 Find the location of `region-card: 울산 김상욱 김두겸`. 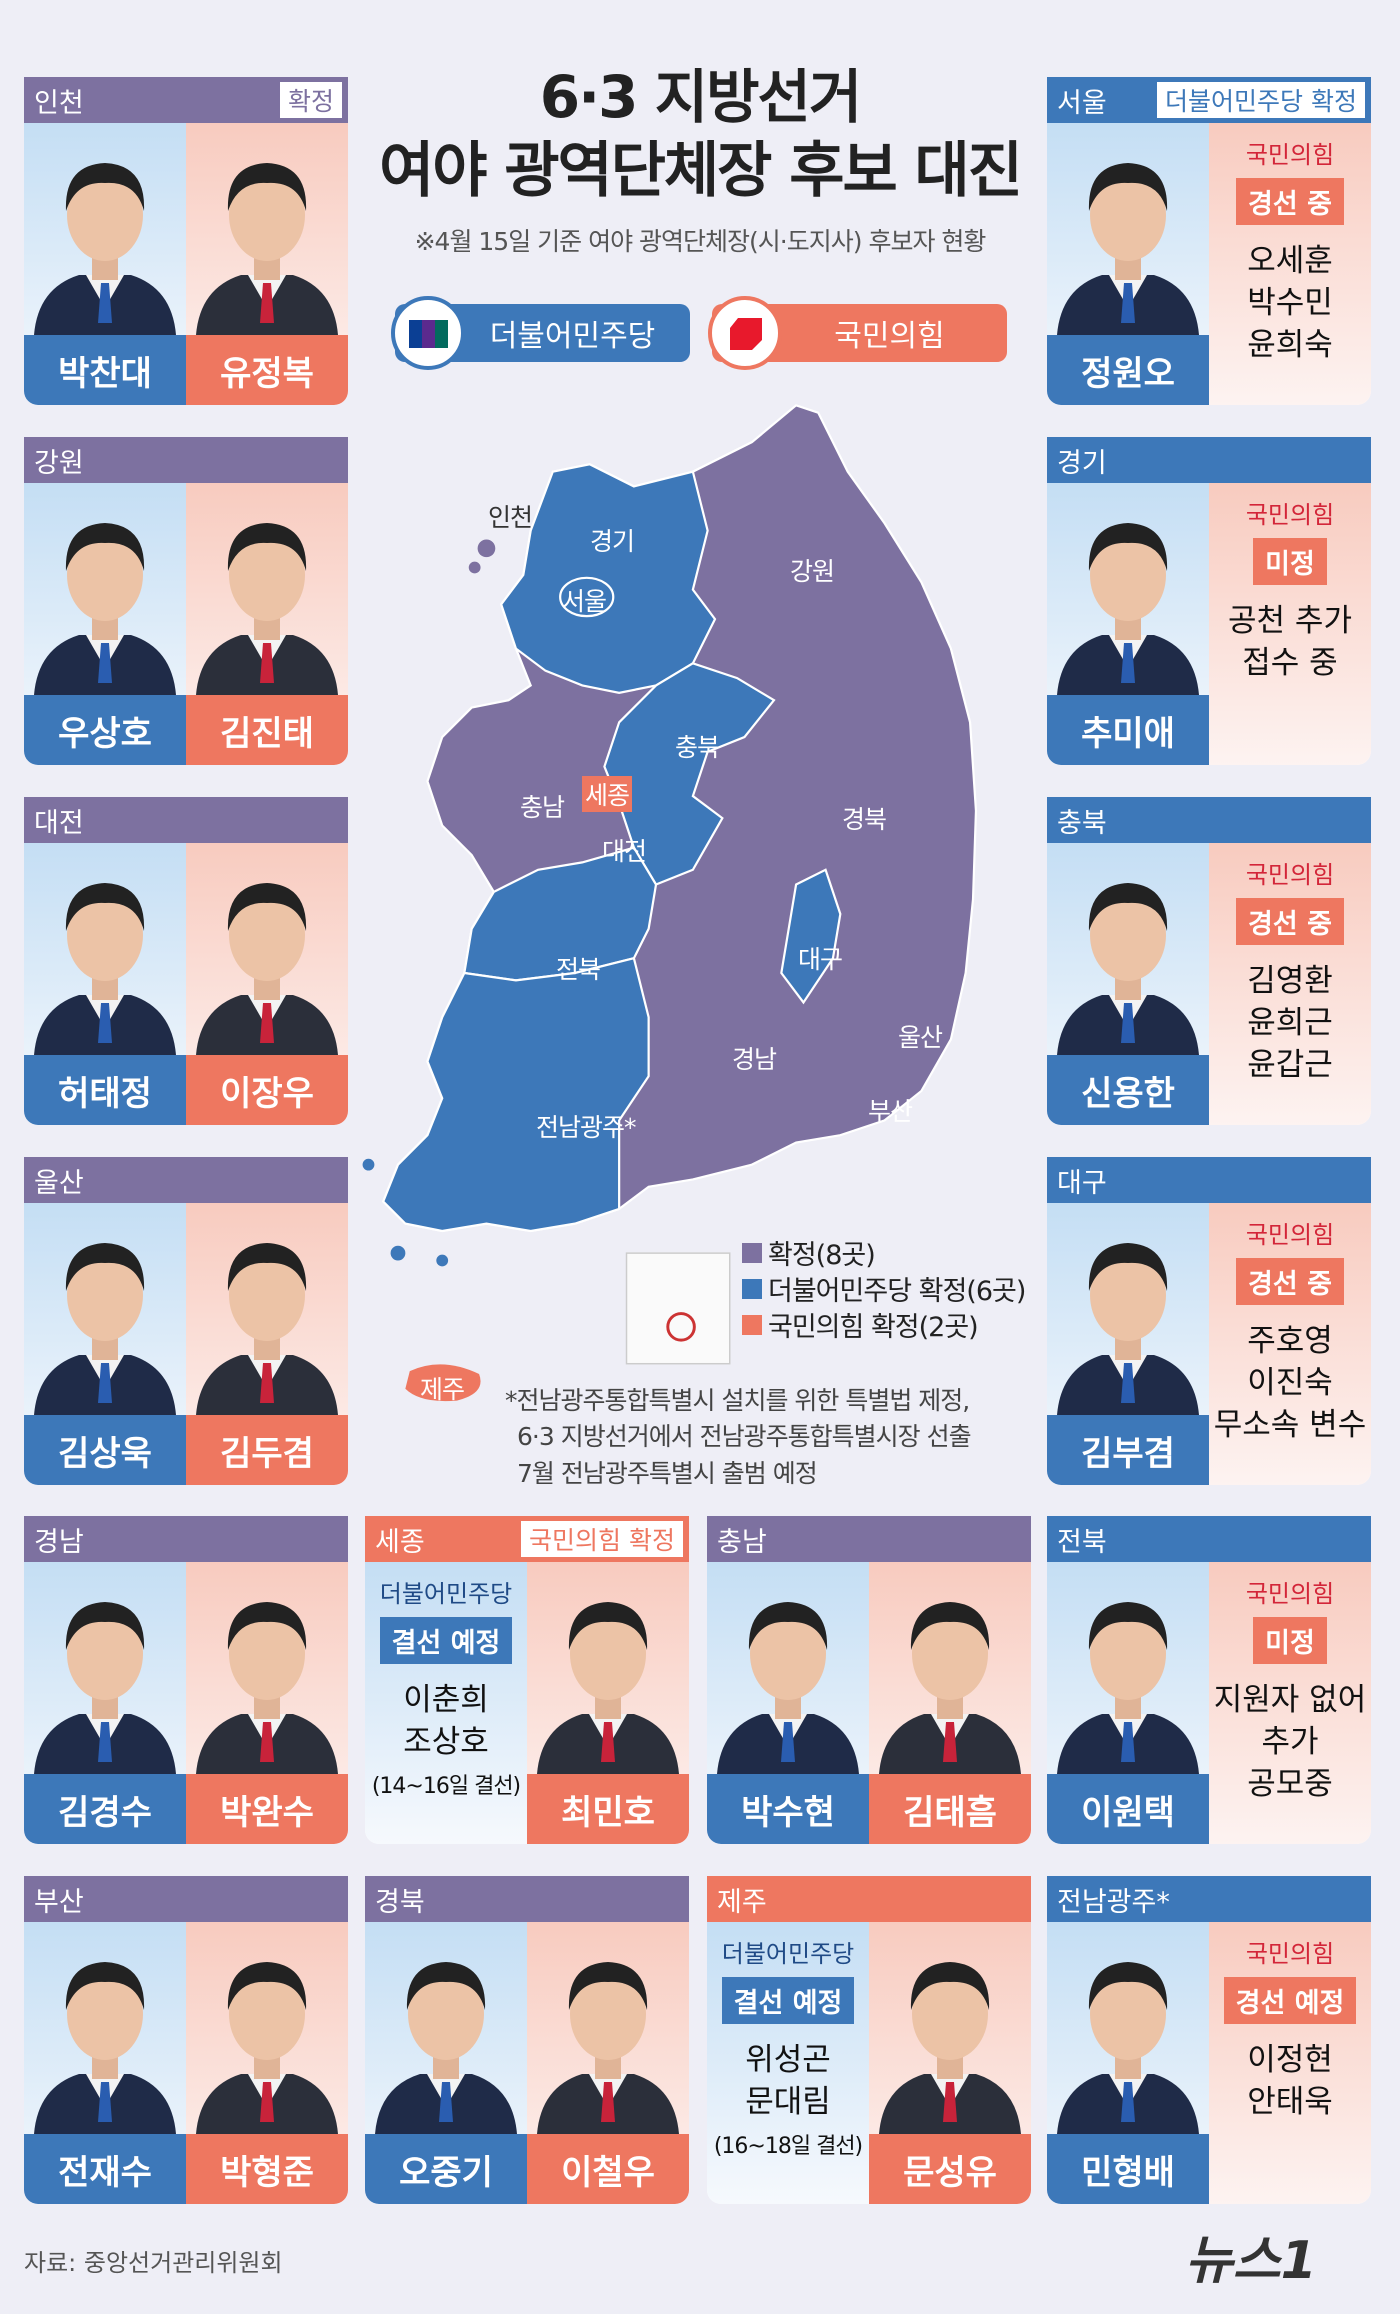

region-card: 울산 김상욱 김두겸 is located at coordinates (186, 1321).